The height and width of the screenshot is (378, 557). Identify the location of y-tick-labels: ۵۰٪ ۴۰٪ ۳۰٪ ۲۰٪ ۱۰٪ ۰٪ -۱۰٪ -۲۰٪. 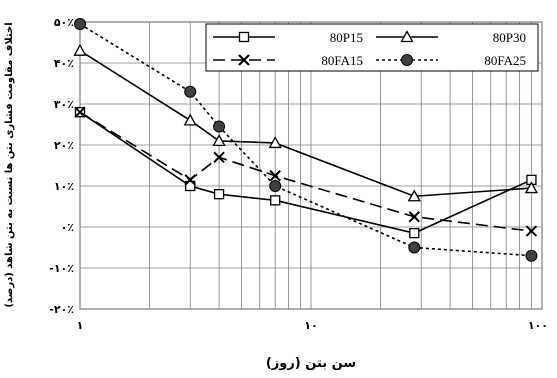
(61, 166).